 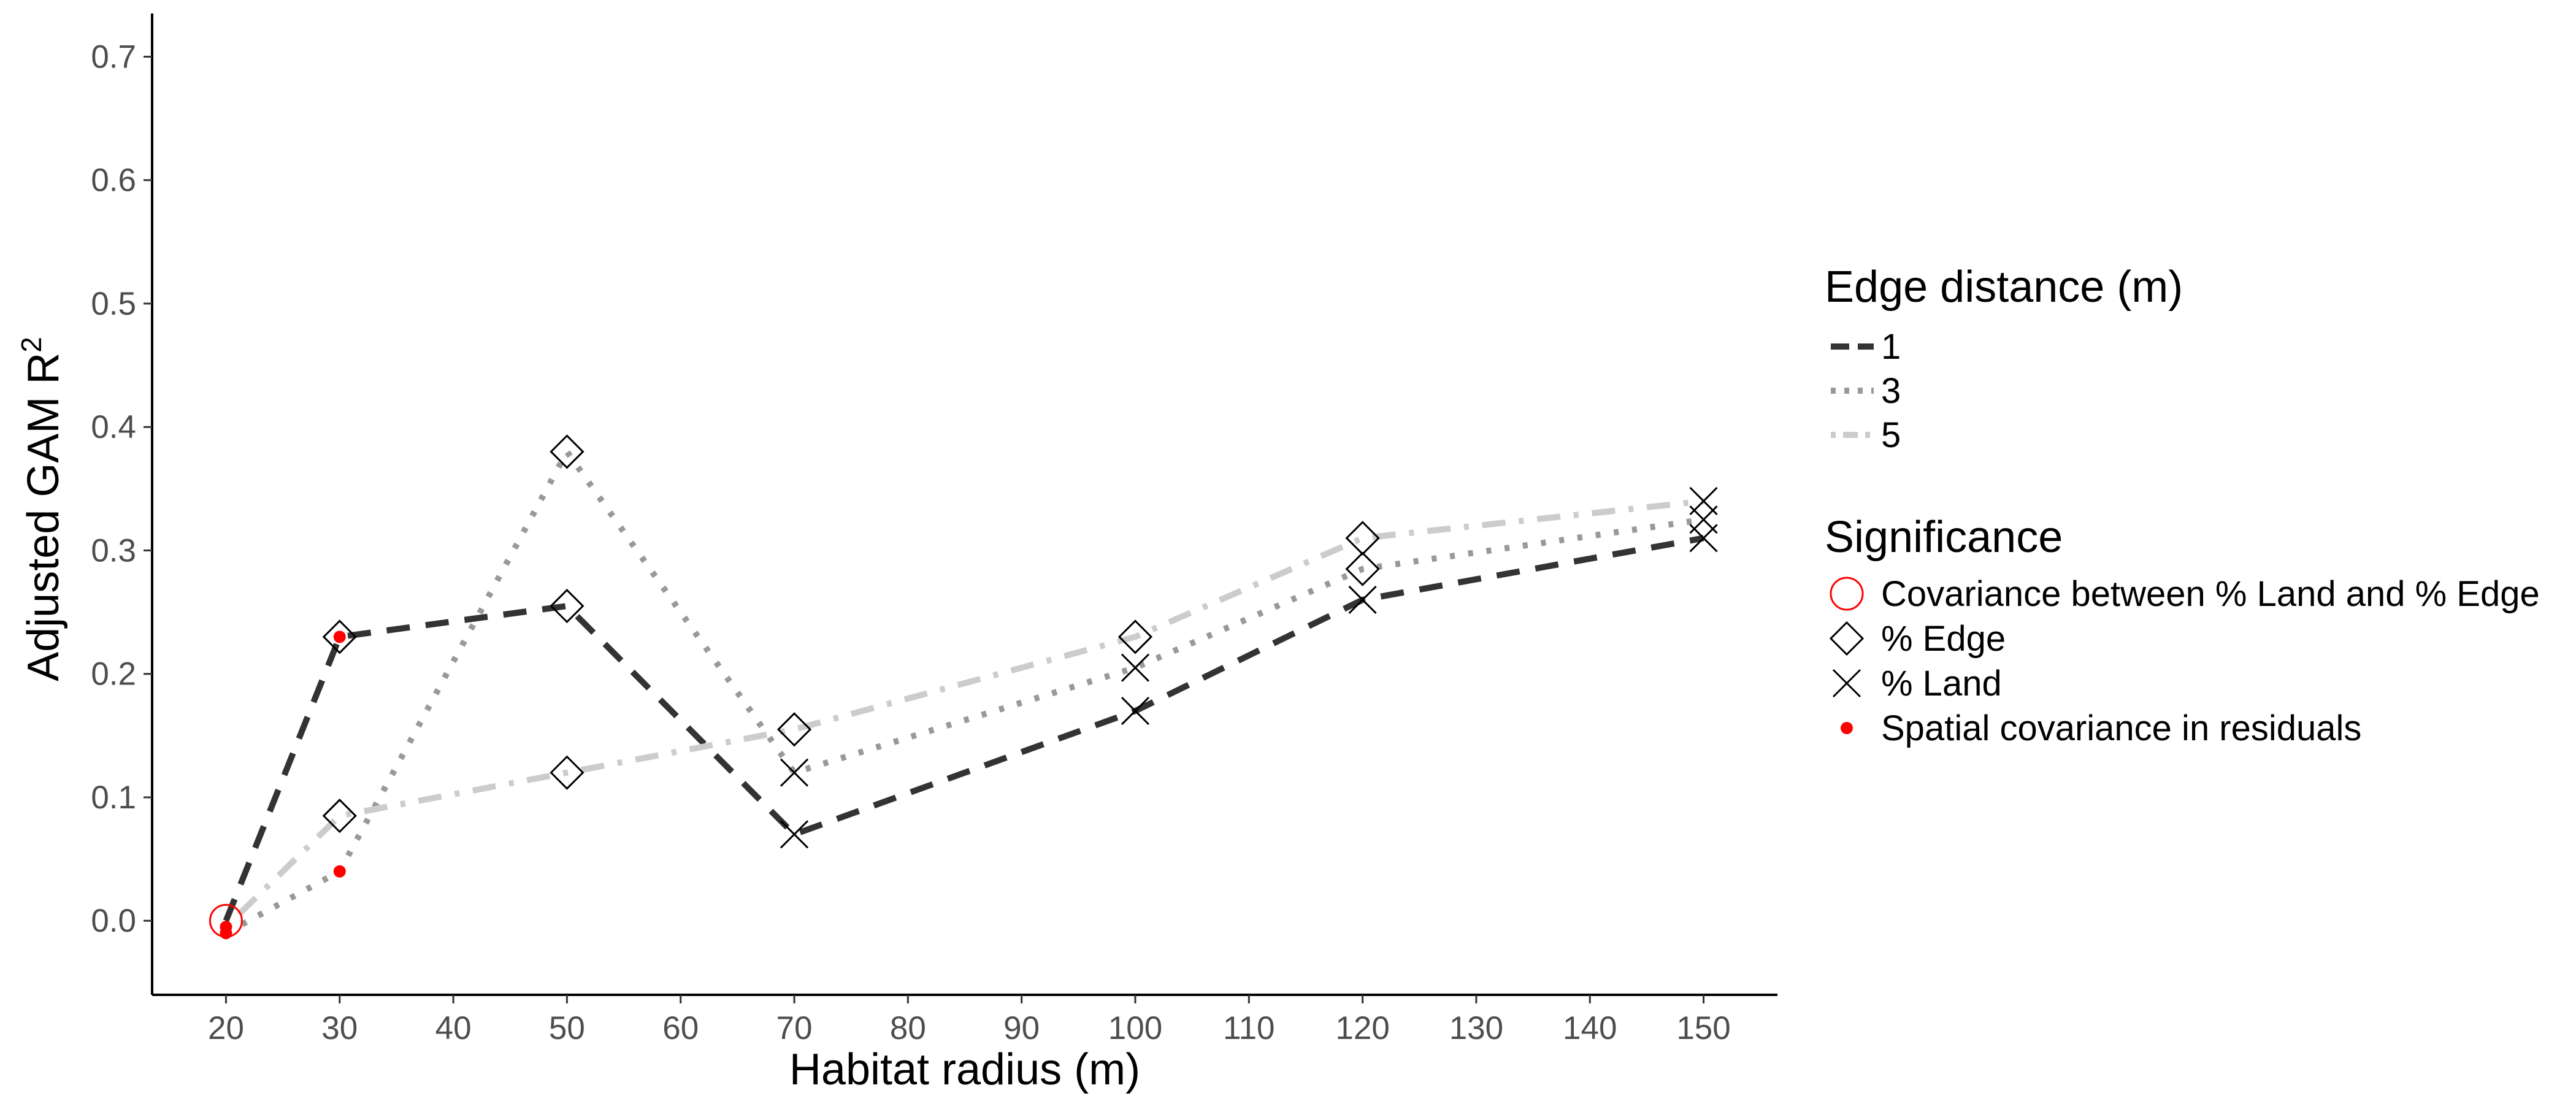 What do you see at coordinates (1249, 1028) in the screenshot?
I see `x-tick-label: 110` at bounding box center [1249, 1028].